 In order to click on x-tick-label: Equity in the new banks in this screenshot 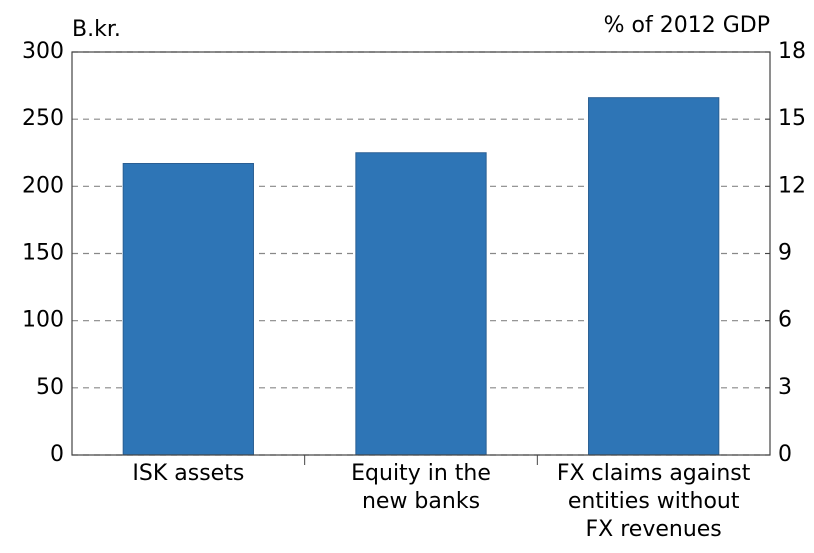, I will do `click(421, 487)`.